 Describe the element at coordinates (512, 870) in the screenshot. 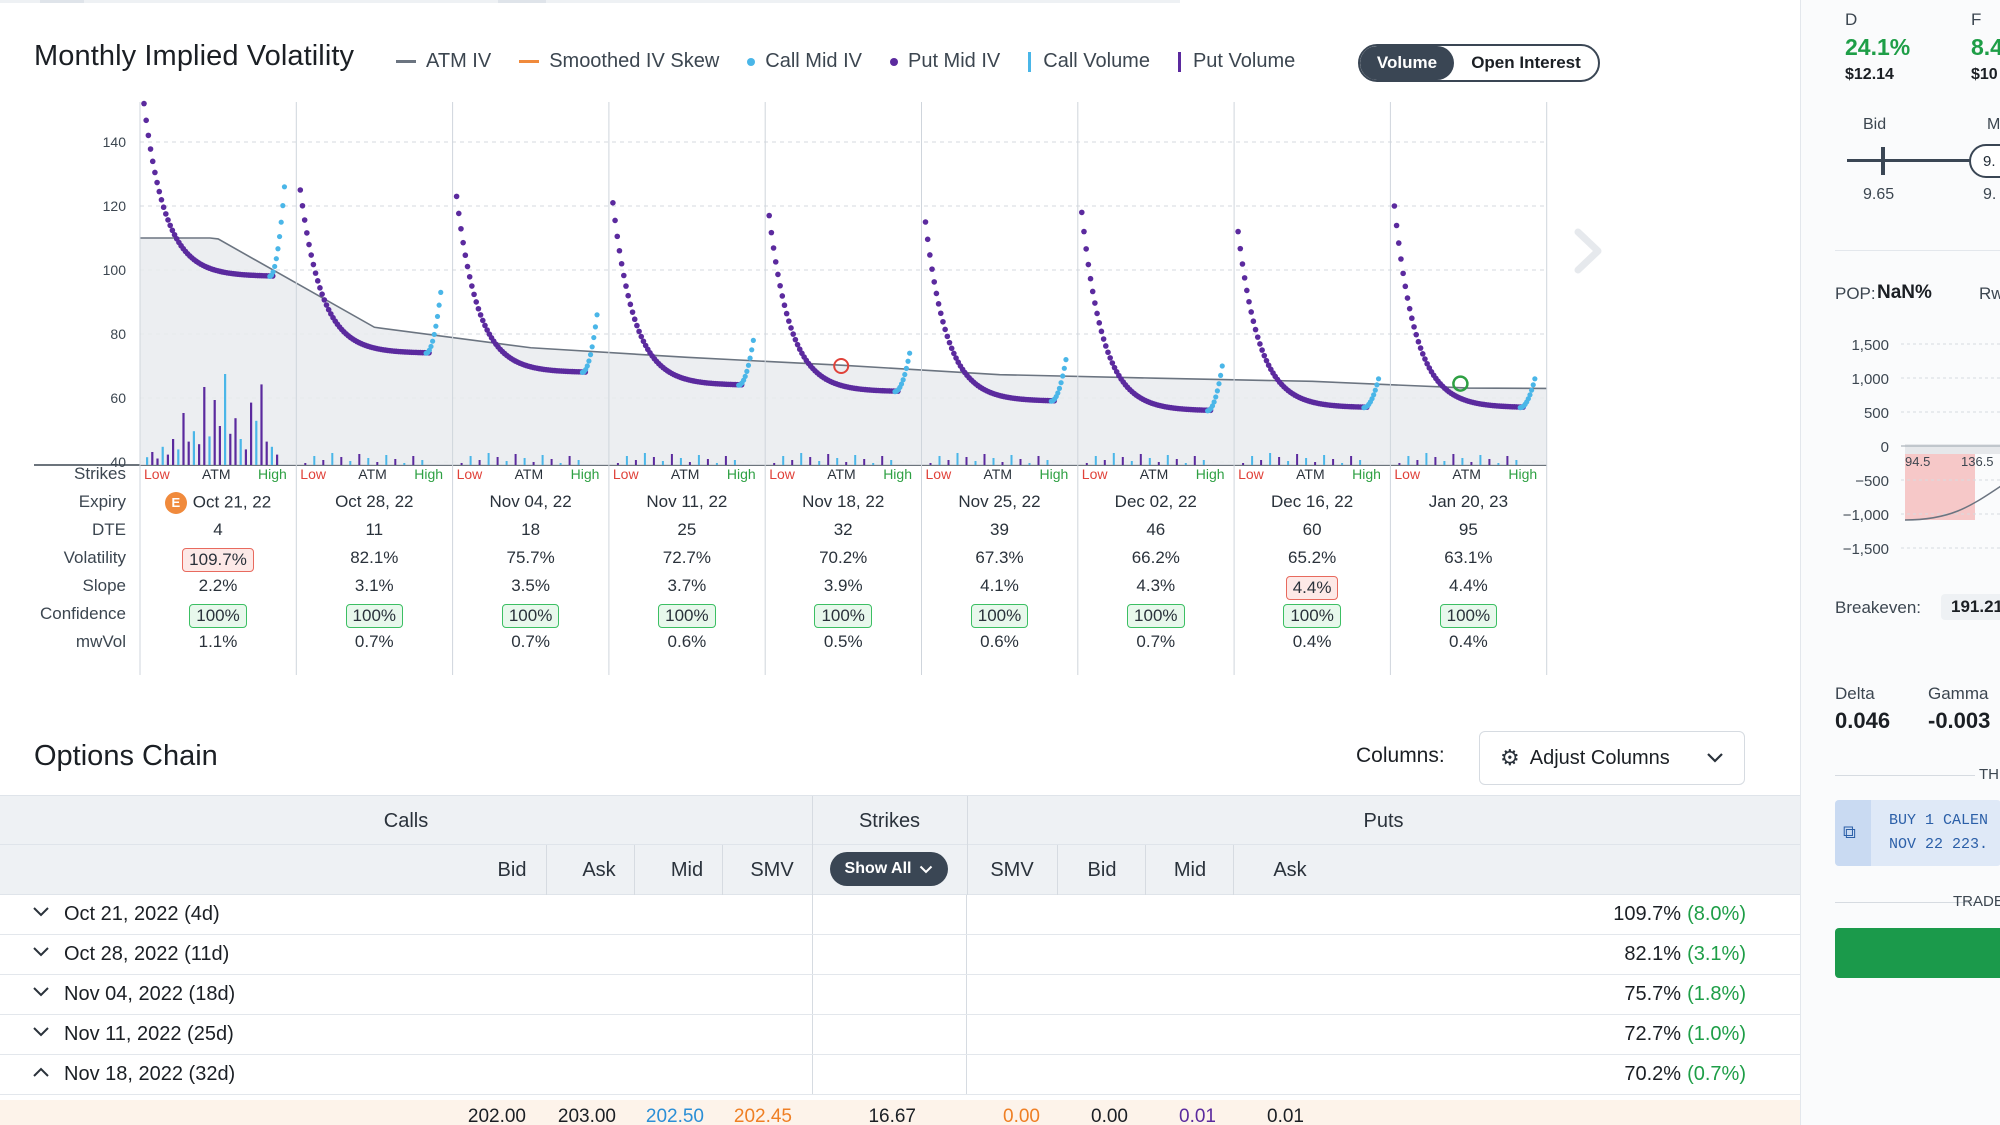

I see `col-call-bid: Bid` at that location.